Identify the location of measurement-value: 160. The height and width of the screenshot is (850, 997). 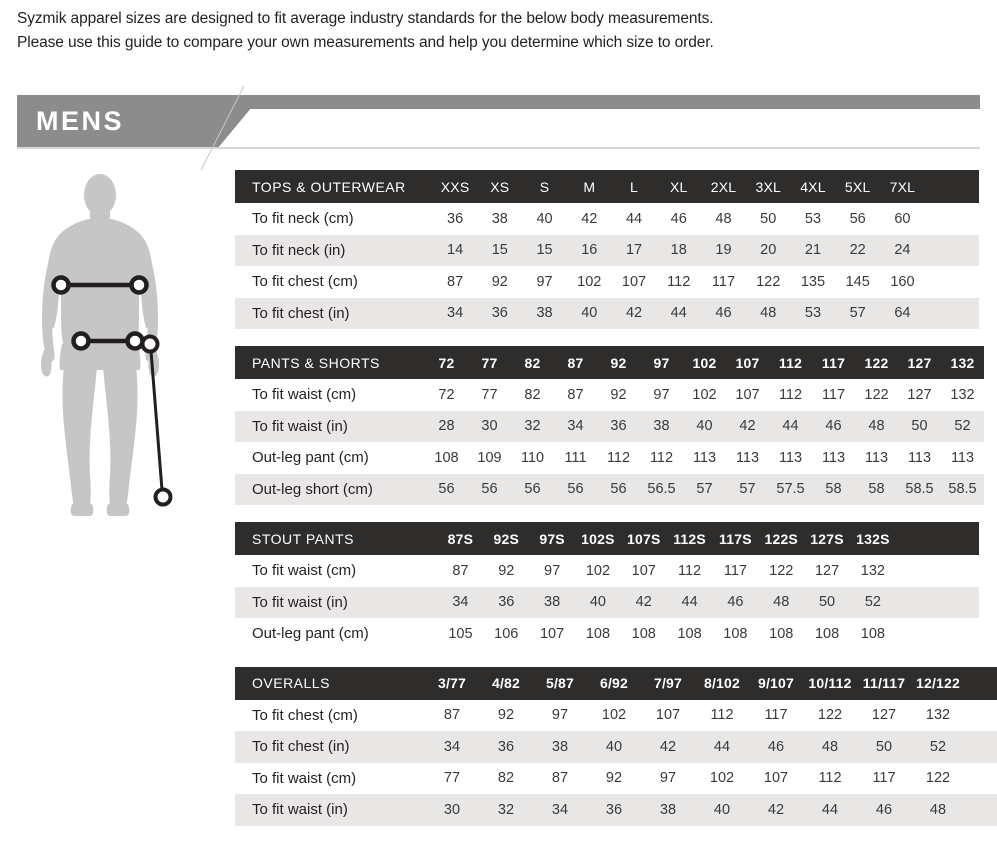
(902, 281).